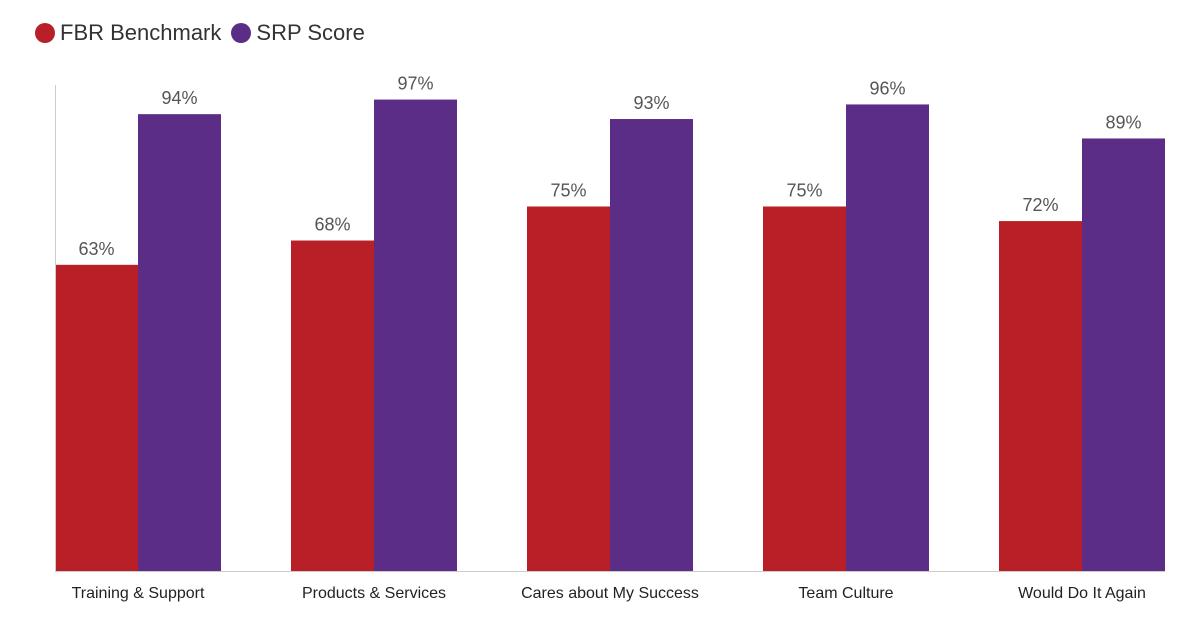 This screenshot has width=1200, height=640. I want to click on x-tick-label-training-and-support: Training & Support, so click(138, 593).